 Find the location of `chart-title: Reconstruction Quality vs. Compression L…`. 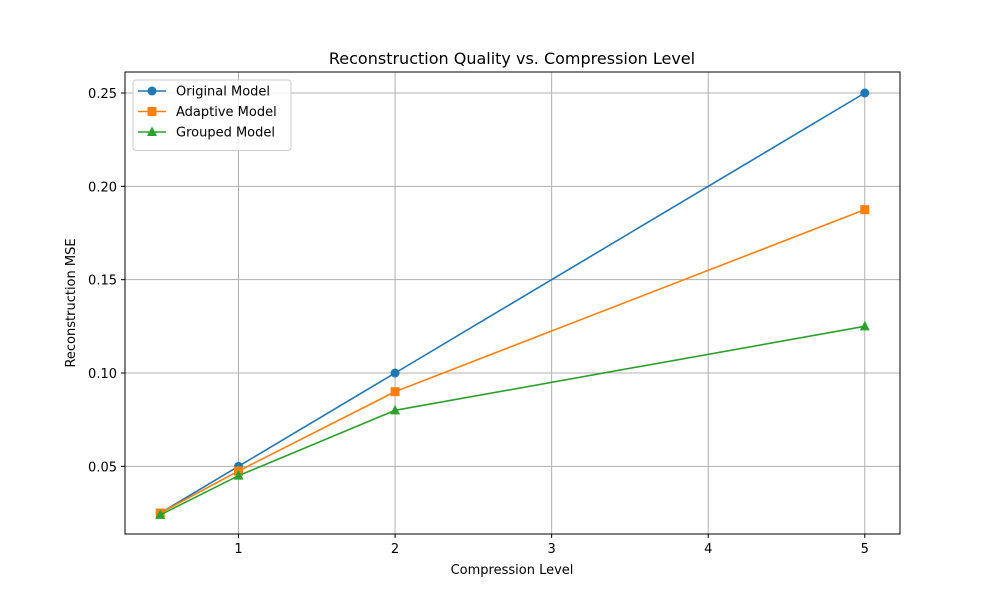

chart-title: Reconstruction Quality vs. Compression L… is located at coordinates (512, 58).